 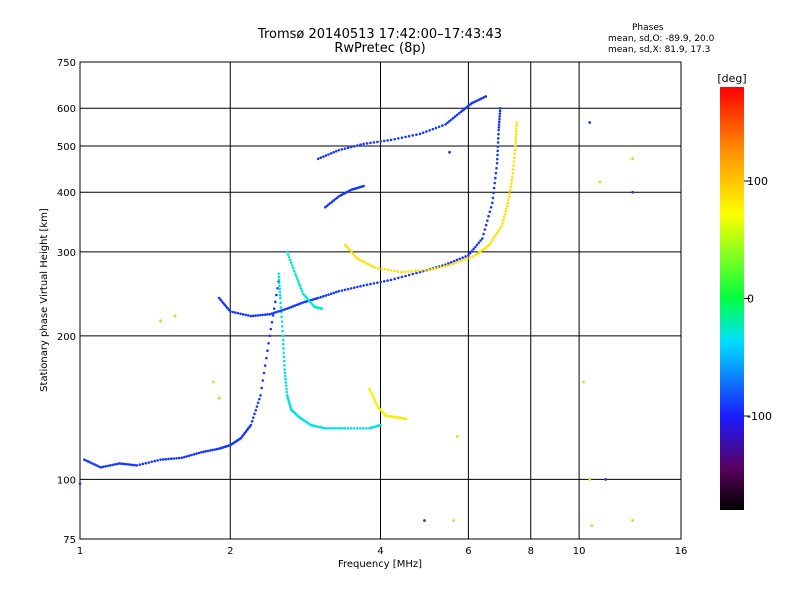 I want to click on y-tick-label: 400, so click(x=66, y=193).